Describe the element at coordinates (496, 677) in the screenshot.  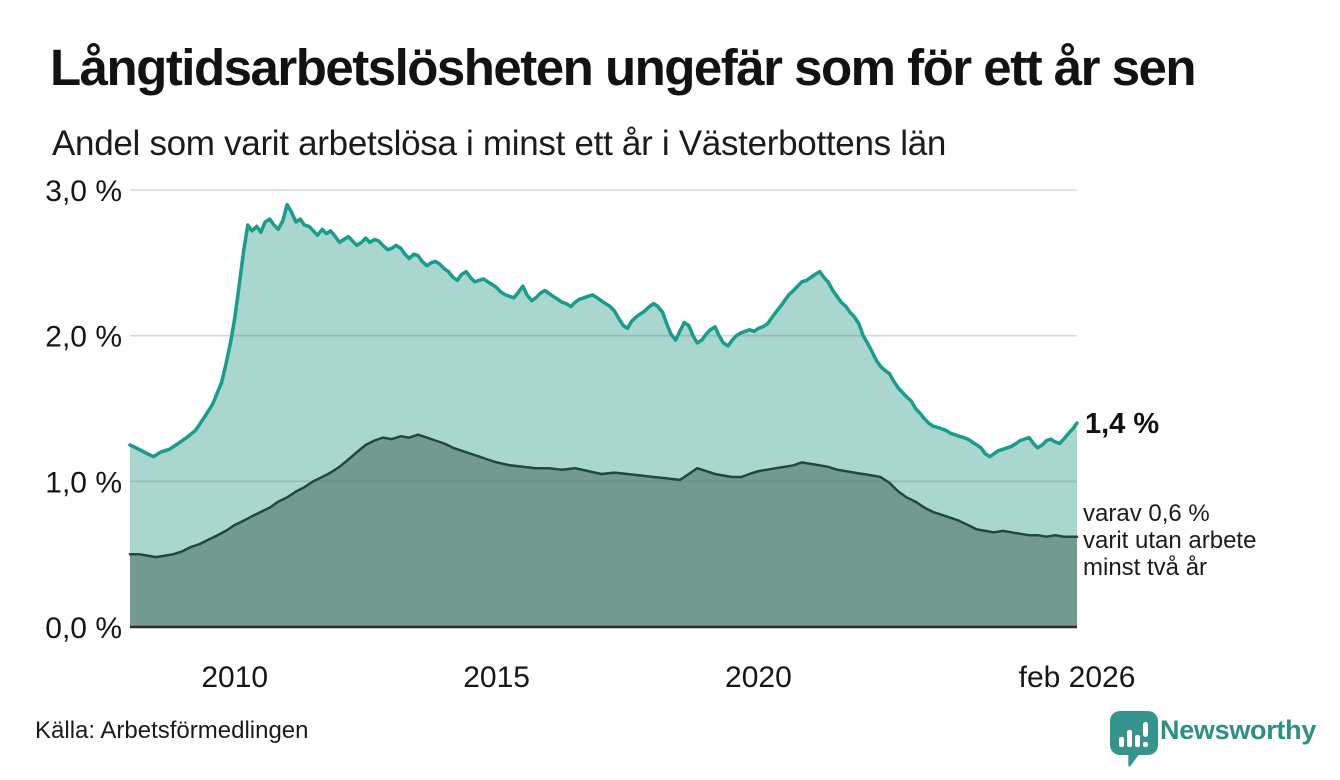
I see `x-tick-label: 2015` at that location.